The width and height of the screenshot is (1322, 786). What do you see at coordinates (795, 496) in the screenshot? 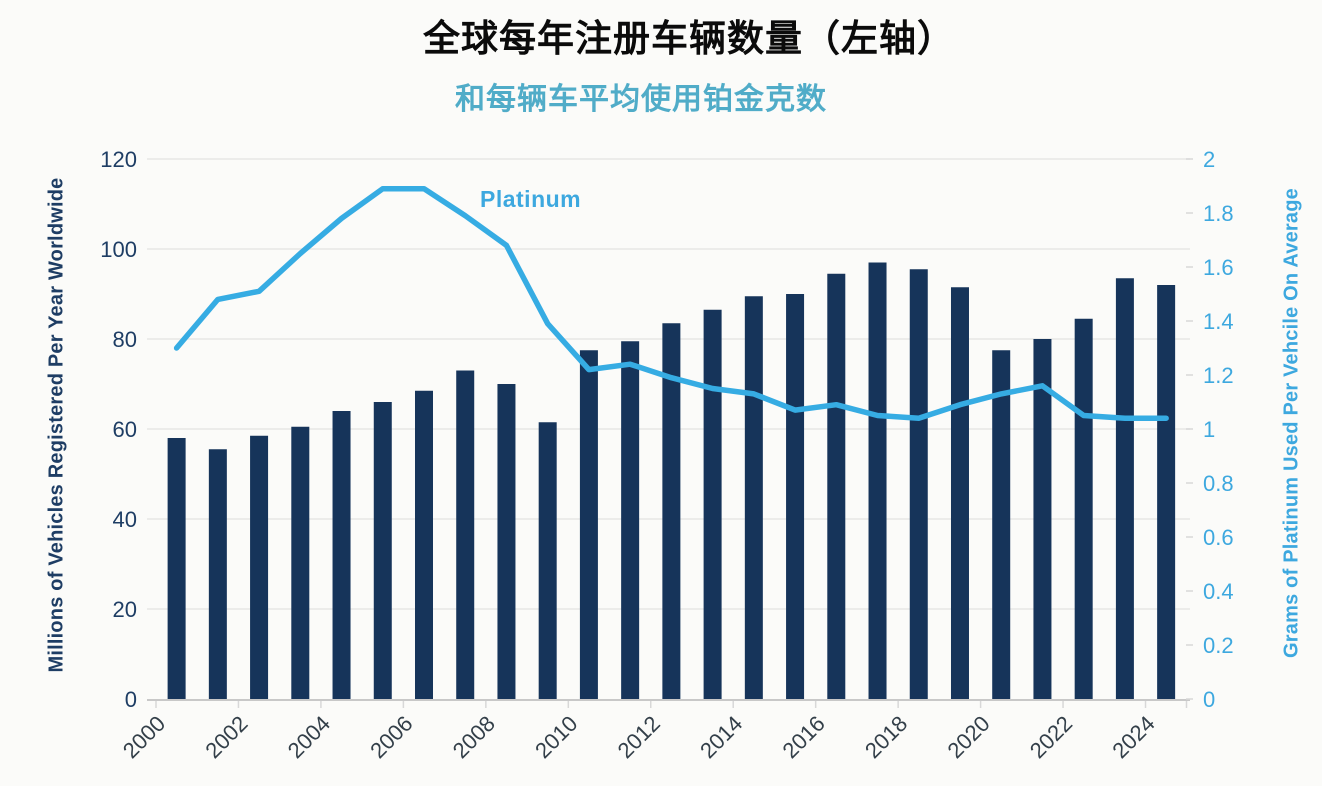
I see `bar-2015` at bounding box center [795, 496].